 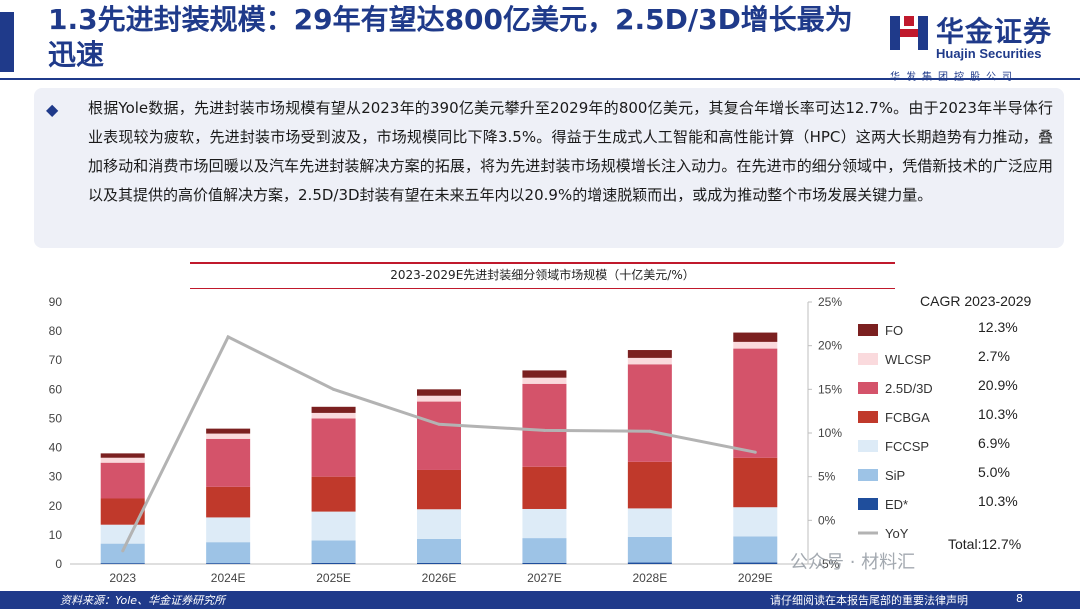 What do you see at coordinates (994, 31) in the screenshot?
I see `logo-chinese-name: 华金证券` at bounding box center [994, 31].